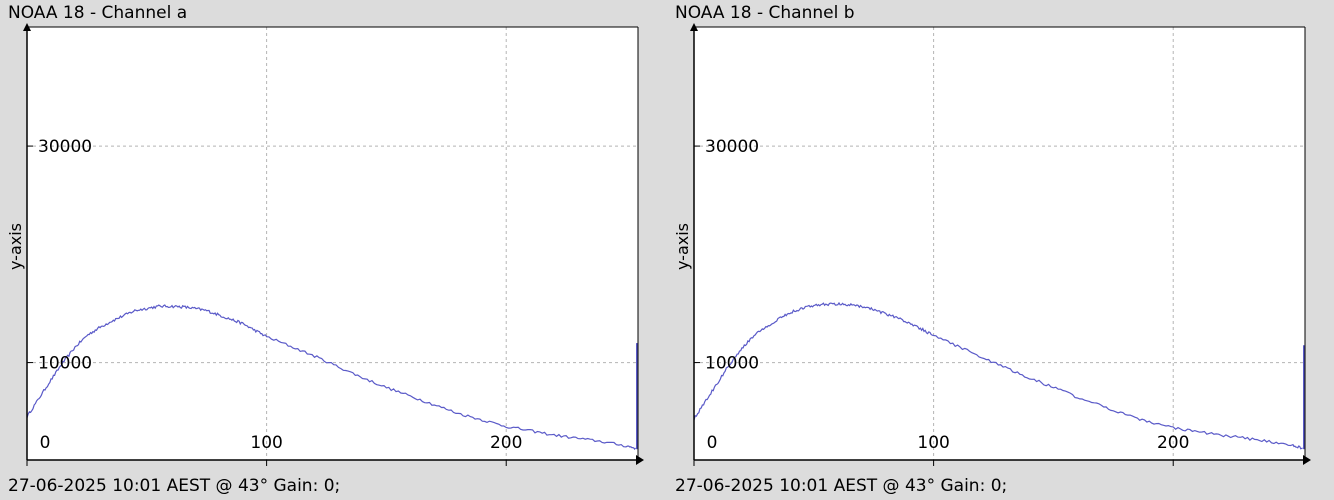  I want to click on chart-title: NOAA 18 - Channel a, so click(98, 13).